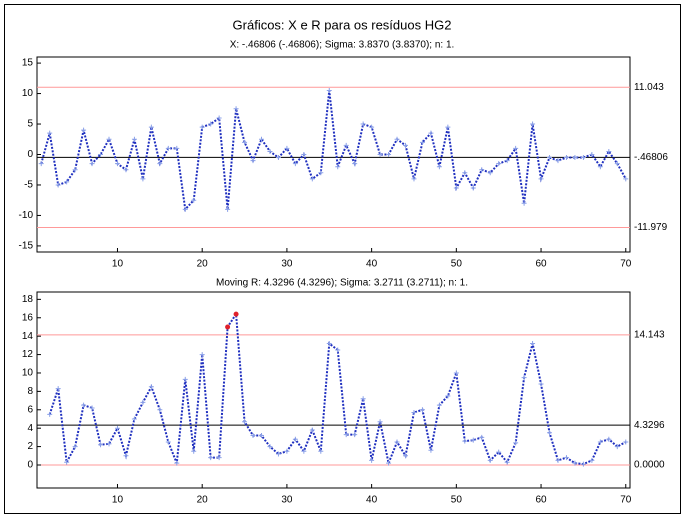  Describe the element at coordinates (30, 428) in the screenshot. I see `y-tick-label: 4` at that location.